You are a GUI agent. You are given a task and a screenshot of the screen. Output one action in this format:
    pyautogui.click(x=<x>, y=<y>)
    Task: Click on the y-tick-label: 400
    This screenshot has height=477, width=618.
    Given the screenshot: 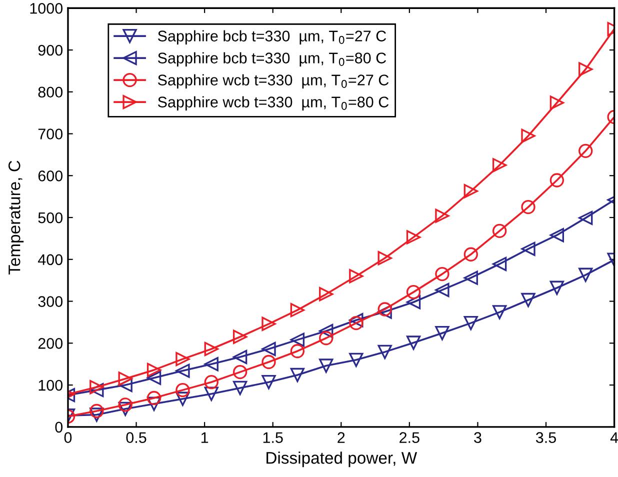 What is the action you would take?
    pyautogui.click(x=50, y=260)
    